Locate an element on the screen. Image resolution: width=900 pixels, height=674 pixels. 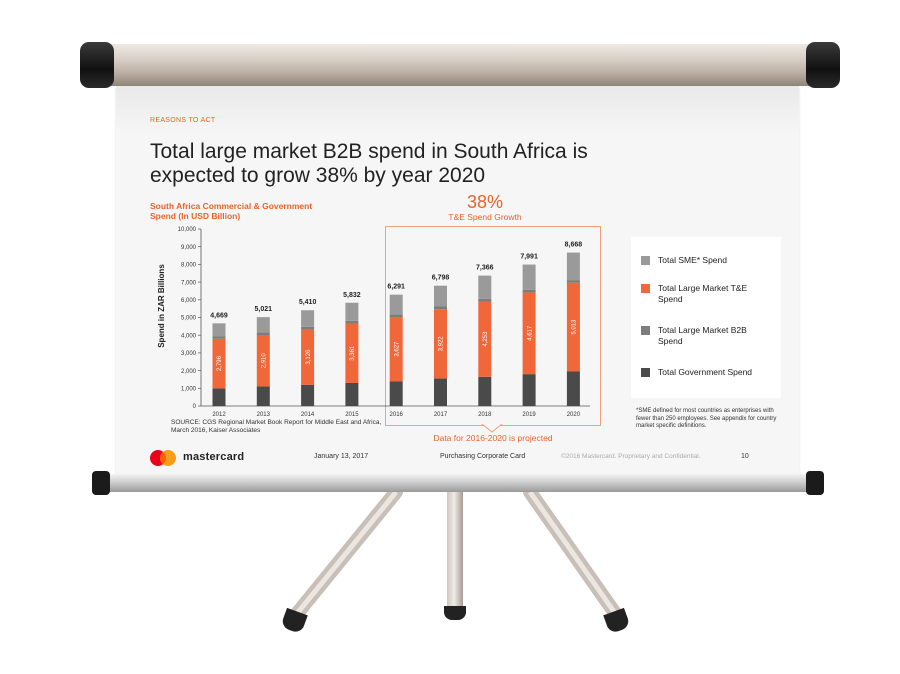
roller-cap-right is located at coordinates (823, 65).